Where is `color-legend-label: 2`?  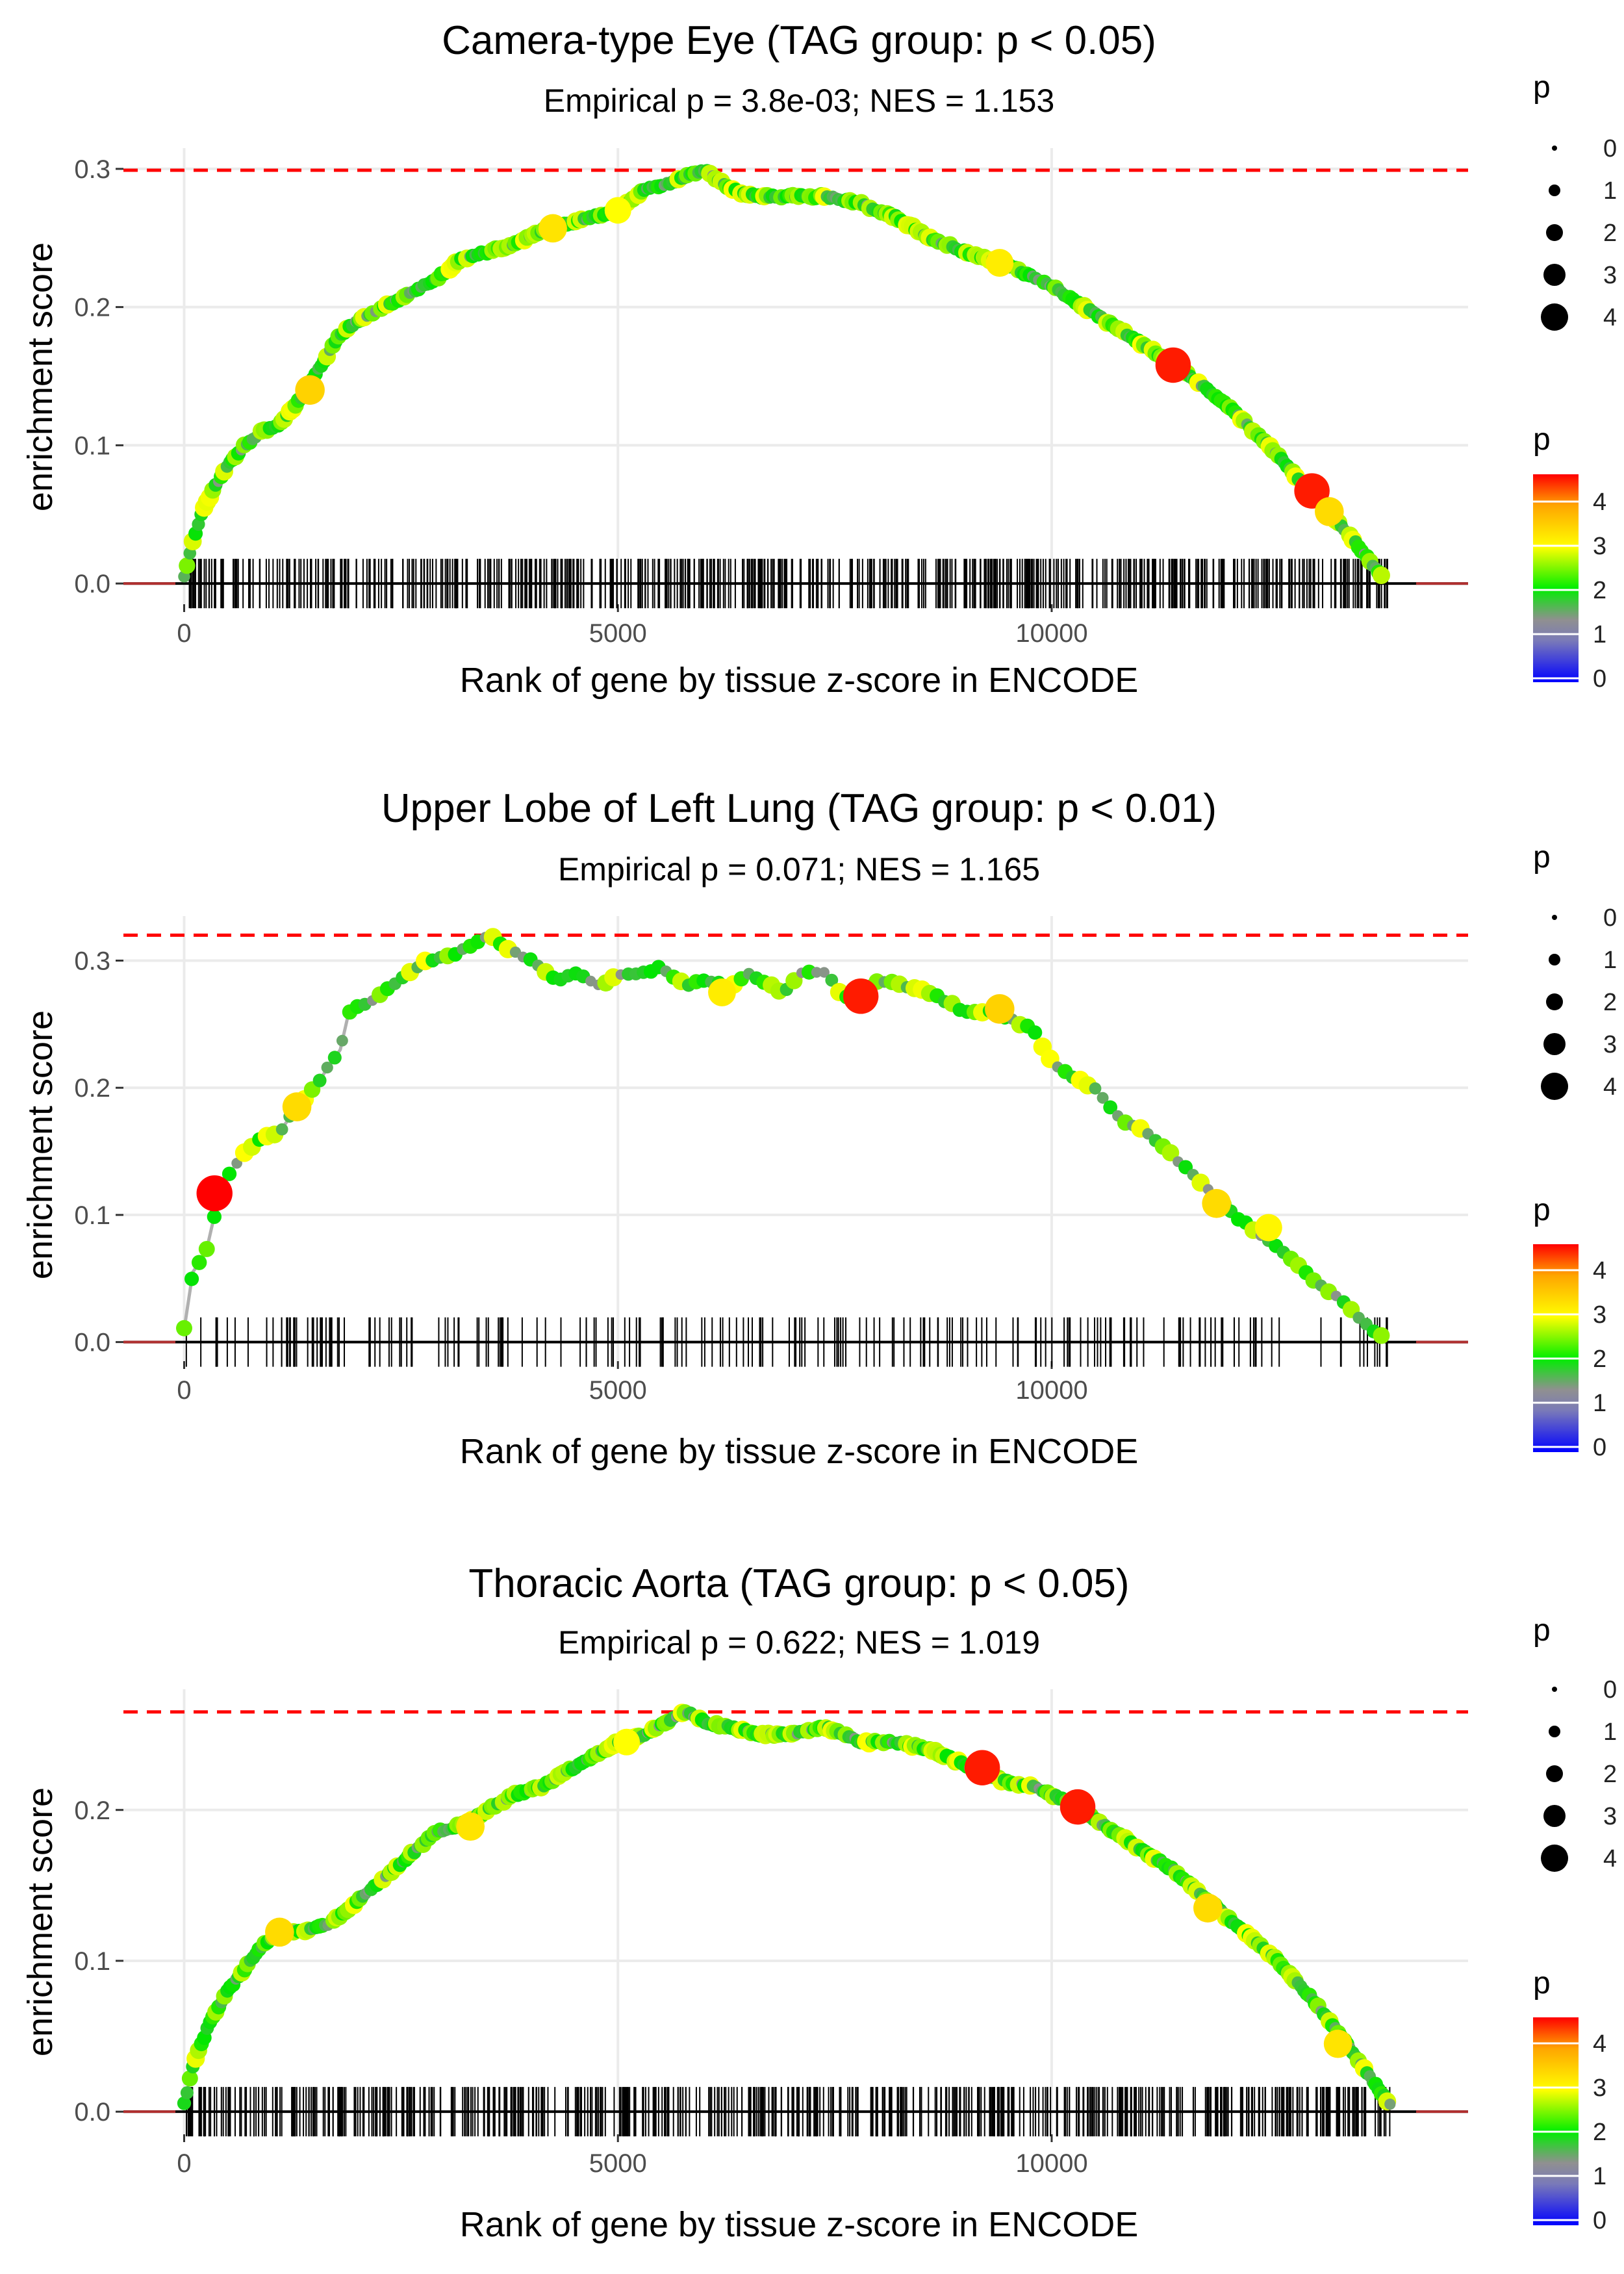
color-legend-label: 2 is located at coordinates (1599, 2132).